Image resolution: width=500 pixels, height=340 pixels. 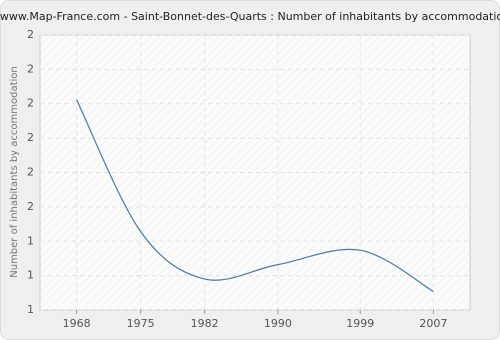 What do you see at coordinates (14, 172) in the screenshot?
I see `y-axis-title: Number of inhabitants by accommodation` at bounding box center [14, 172].